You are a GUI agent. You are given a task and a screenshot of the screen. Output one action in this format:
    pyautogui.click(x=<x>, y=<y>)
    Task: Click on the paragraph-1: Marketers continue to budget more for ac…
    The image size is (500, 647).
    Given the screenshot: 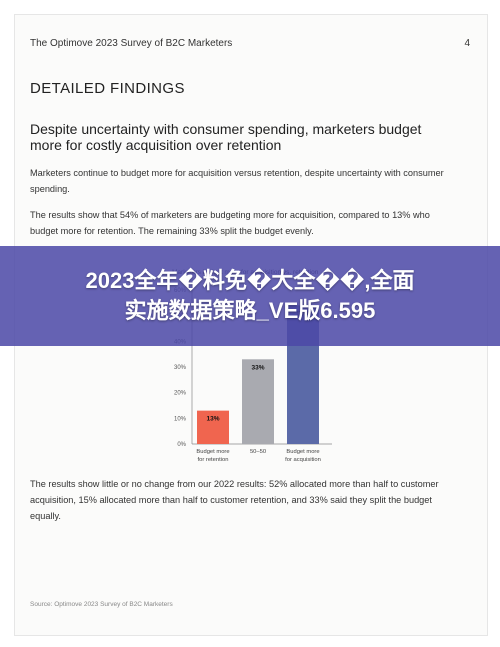 What is the action you would take?
    pyautogui.click(x=237, y=181)
    